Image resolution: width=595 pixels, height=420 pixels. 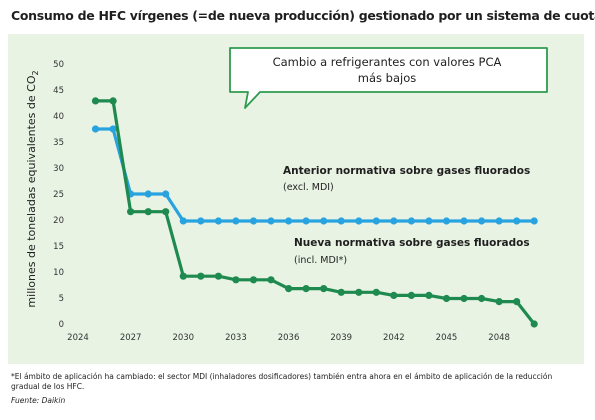 I want to click on series-label-new-sub: (incl. MDI*), so click(x=320, y=260).